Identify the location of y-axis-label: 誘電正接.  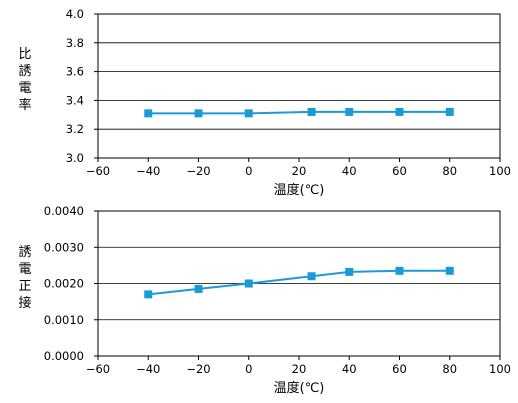
(24, 278).